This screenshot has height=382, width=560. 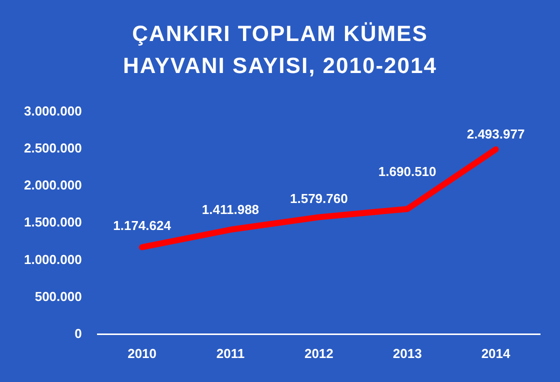 I want to click on x-tick-label: 2010, so click(x=142, y=353).